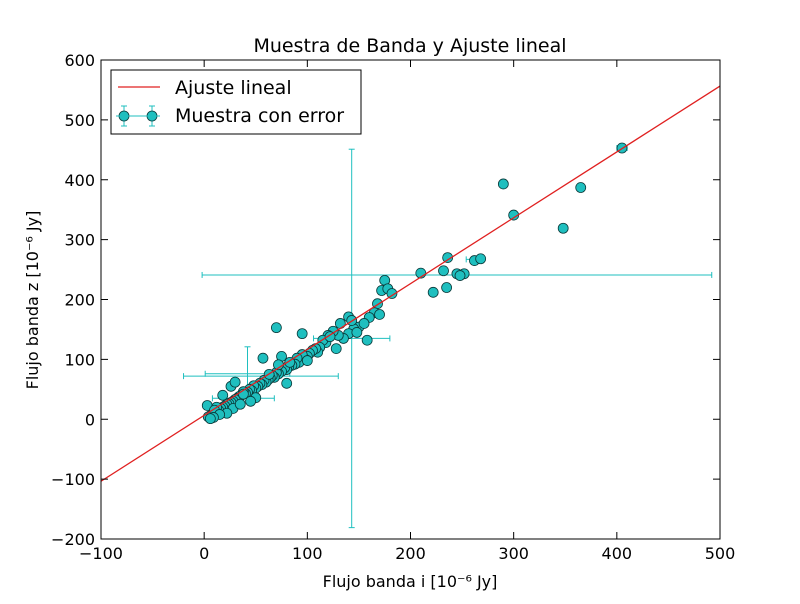 The width and height of the screenshot is (800, 604). I want to click on y-axis-label: Flujo banda z [10⁻⁶ Jy], so click(32, 300).